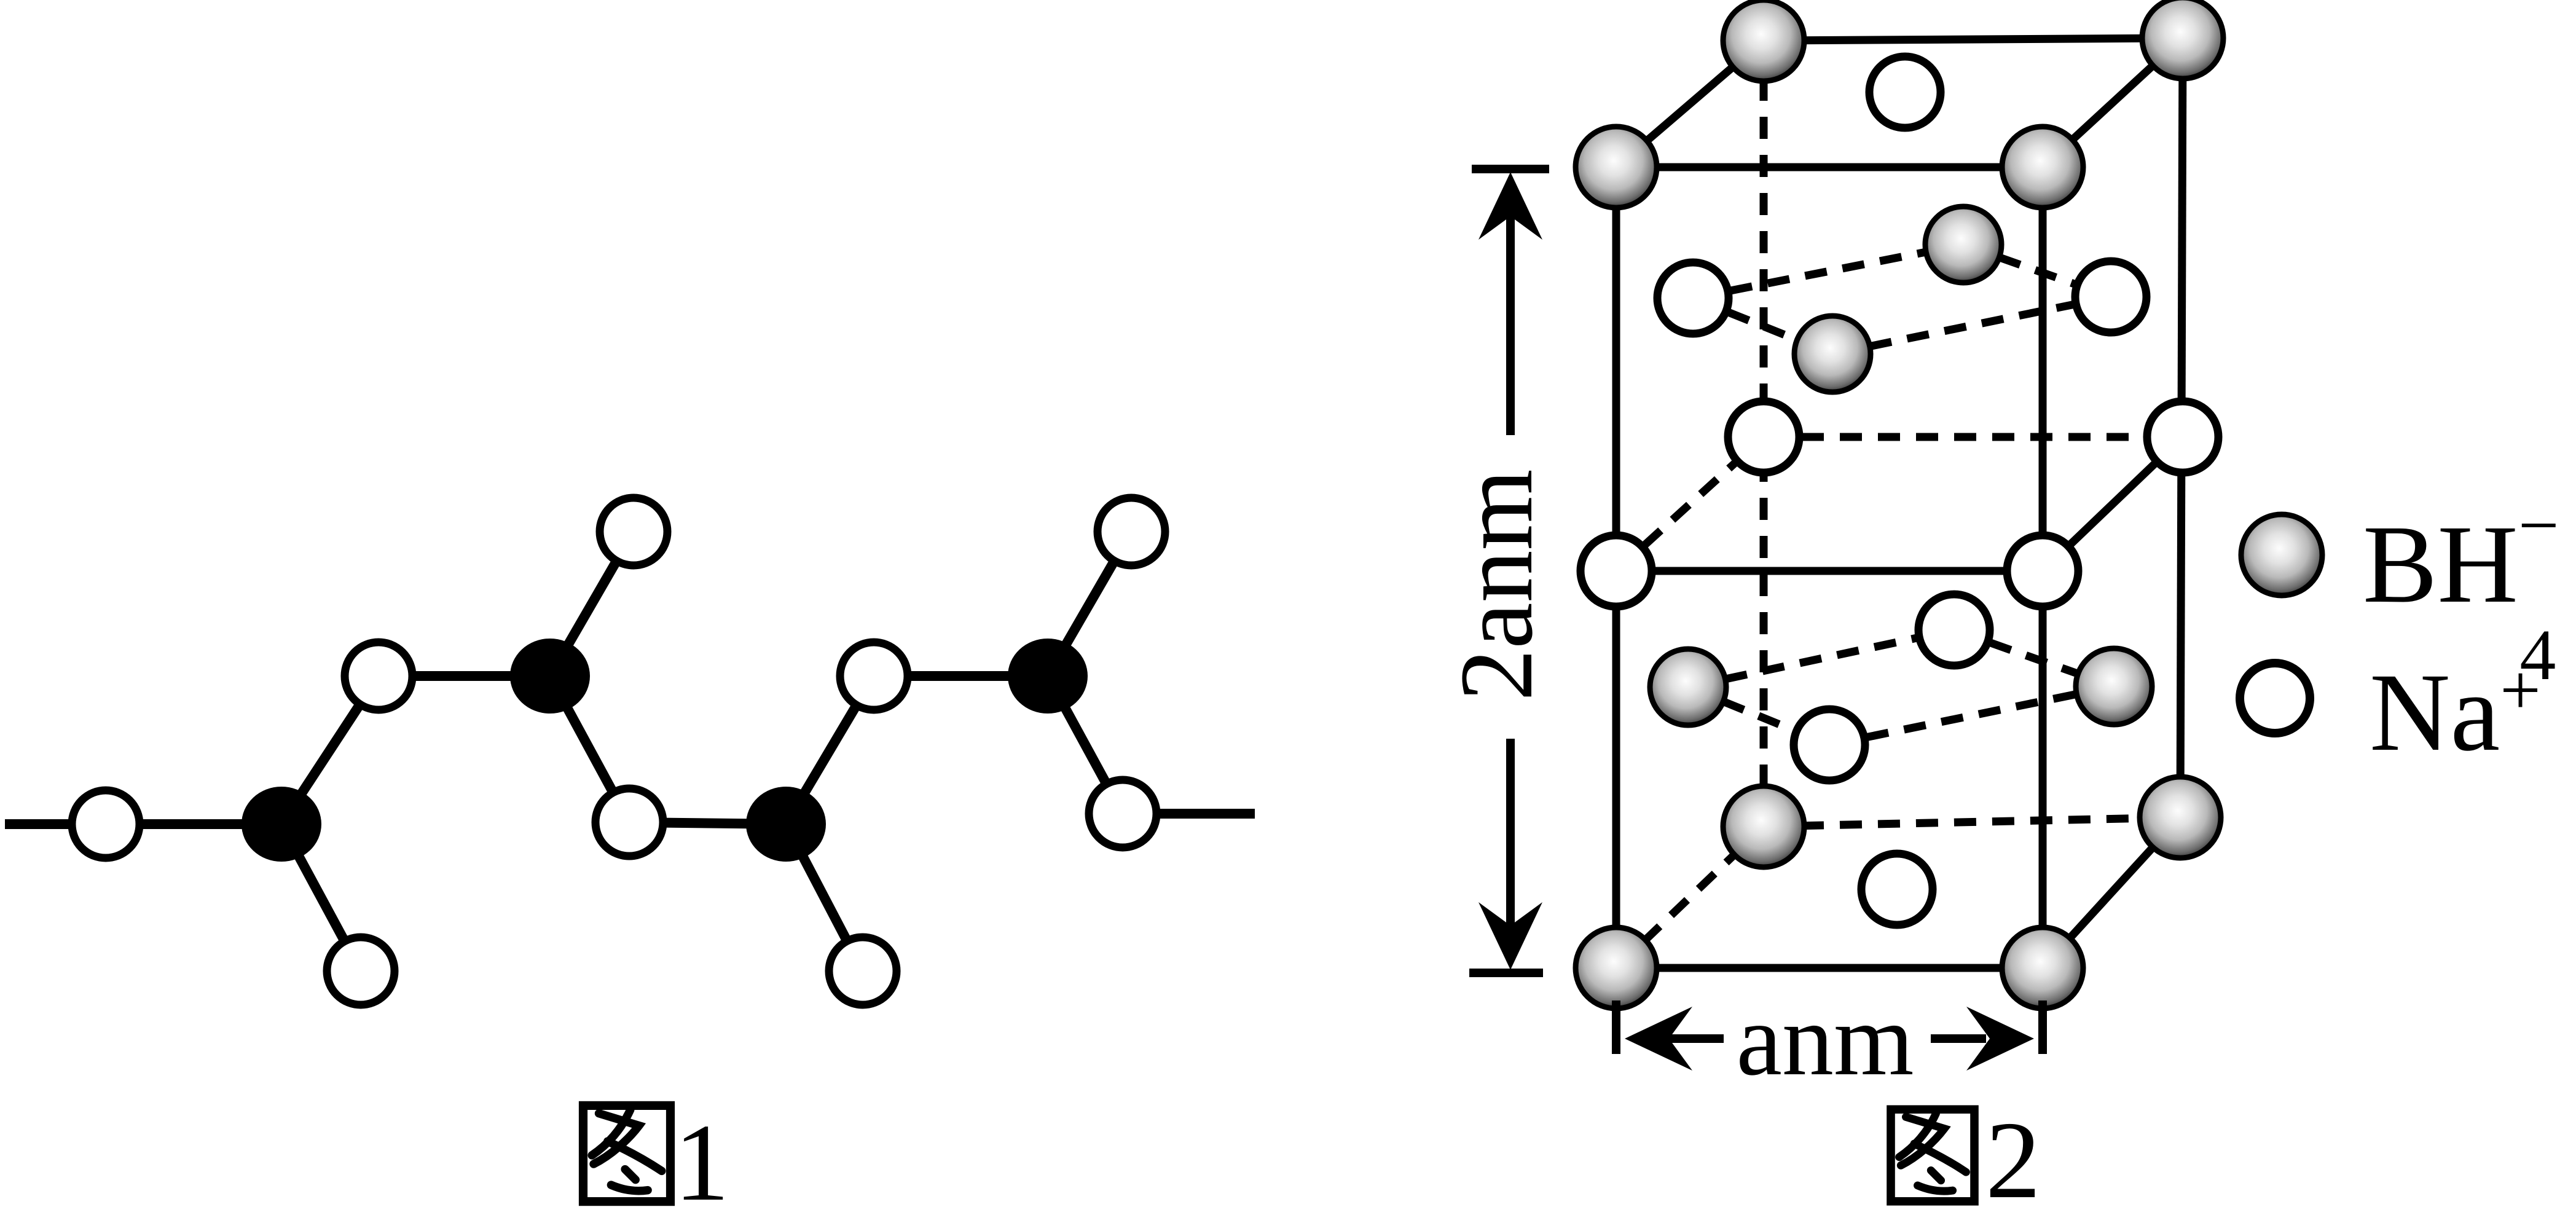 This screenshot has width=2576, height=1207. I want to click on legend-label-superscript: −, so click(2538, 525).